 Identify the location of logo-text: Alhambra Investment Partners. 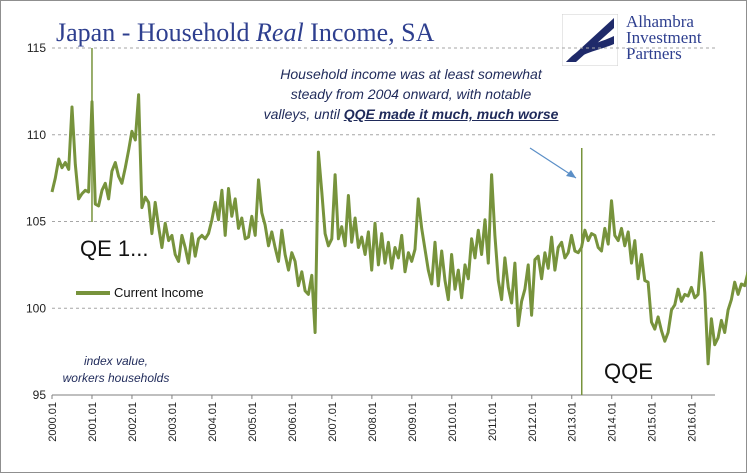
(664, 37).